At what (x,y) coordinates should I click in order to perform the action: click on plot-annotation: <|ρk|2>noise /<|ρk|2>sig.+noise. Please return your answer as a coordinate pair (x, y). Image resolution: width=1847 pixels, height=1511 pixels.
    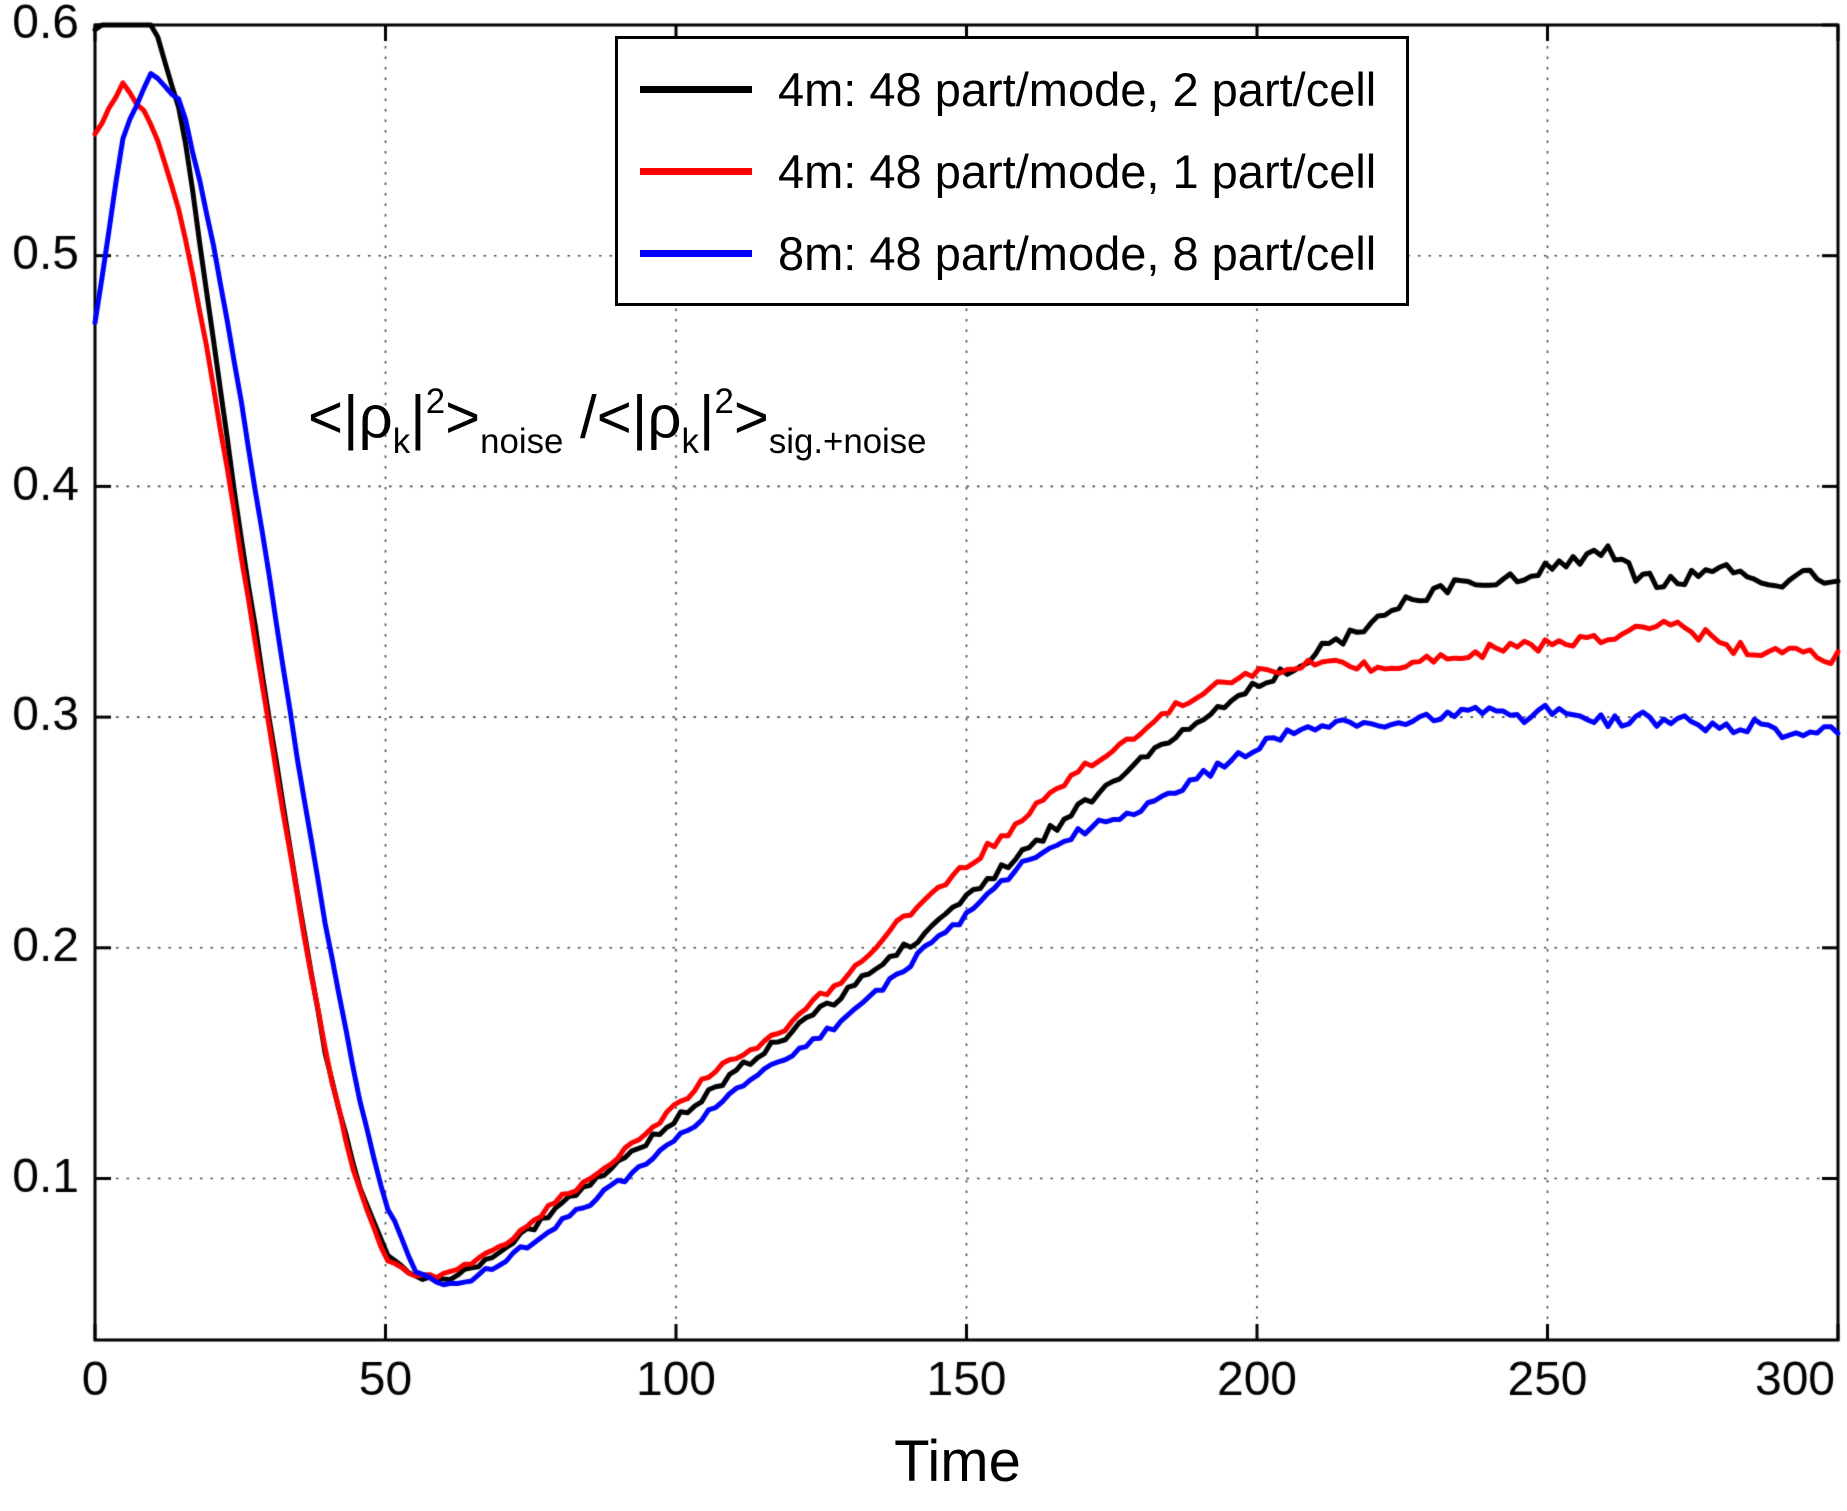
    Looking at the image, I should click on (617, 422).